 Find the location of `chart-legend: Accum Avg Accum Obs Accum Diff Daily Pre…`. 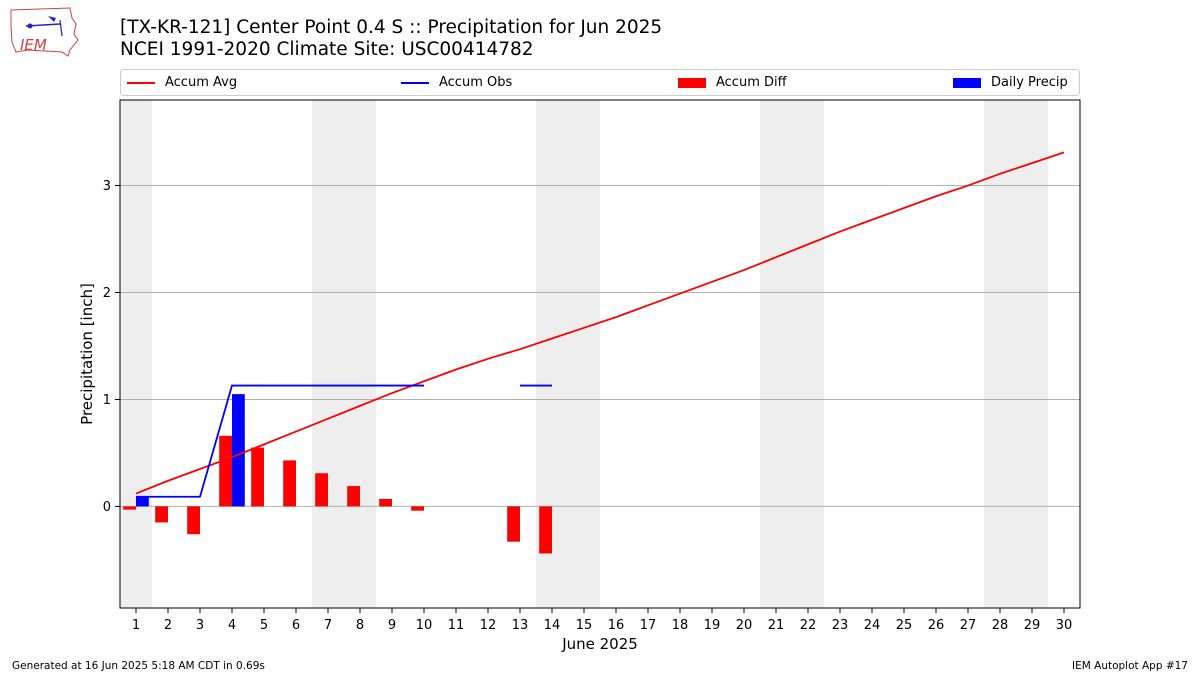

chart-legend: Accum Avg Accum Obs Accum Diff Daily Pre… is located at coordinates (600, 82).